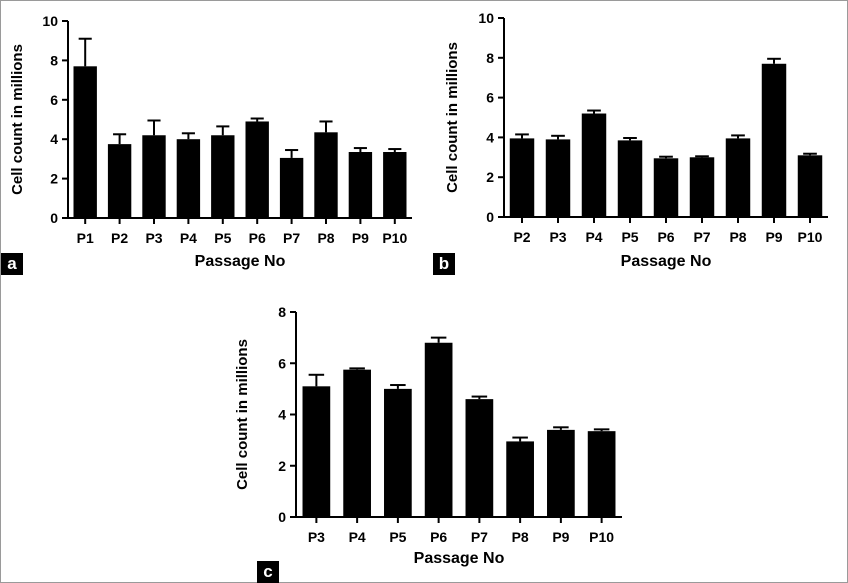 The image size is (848, 583). I want to click on panel-label-b: b, so click(444, 264).